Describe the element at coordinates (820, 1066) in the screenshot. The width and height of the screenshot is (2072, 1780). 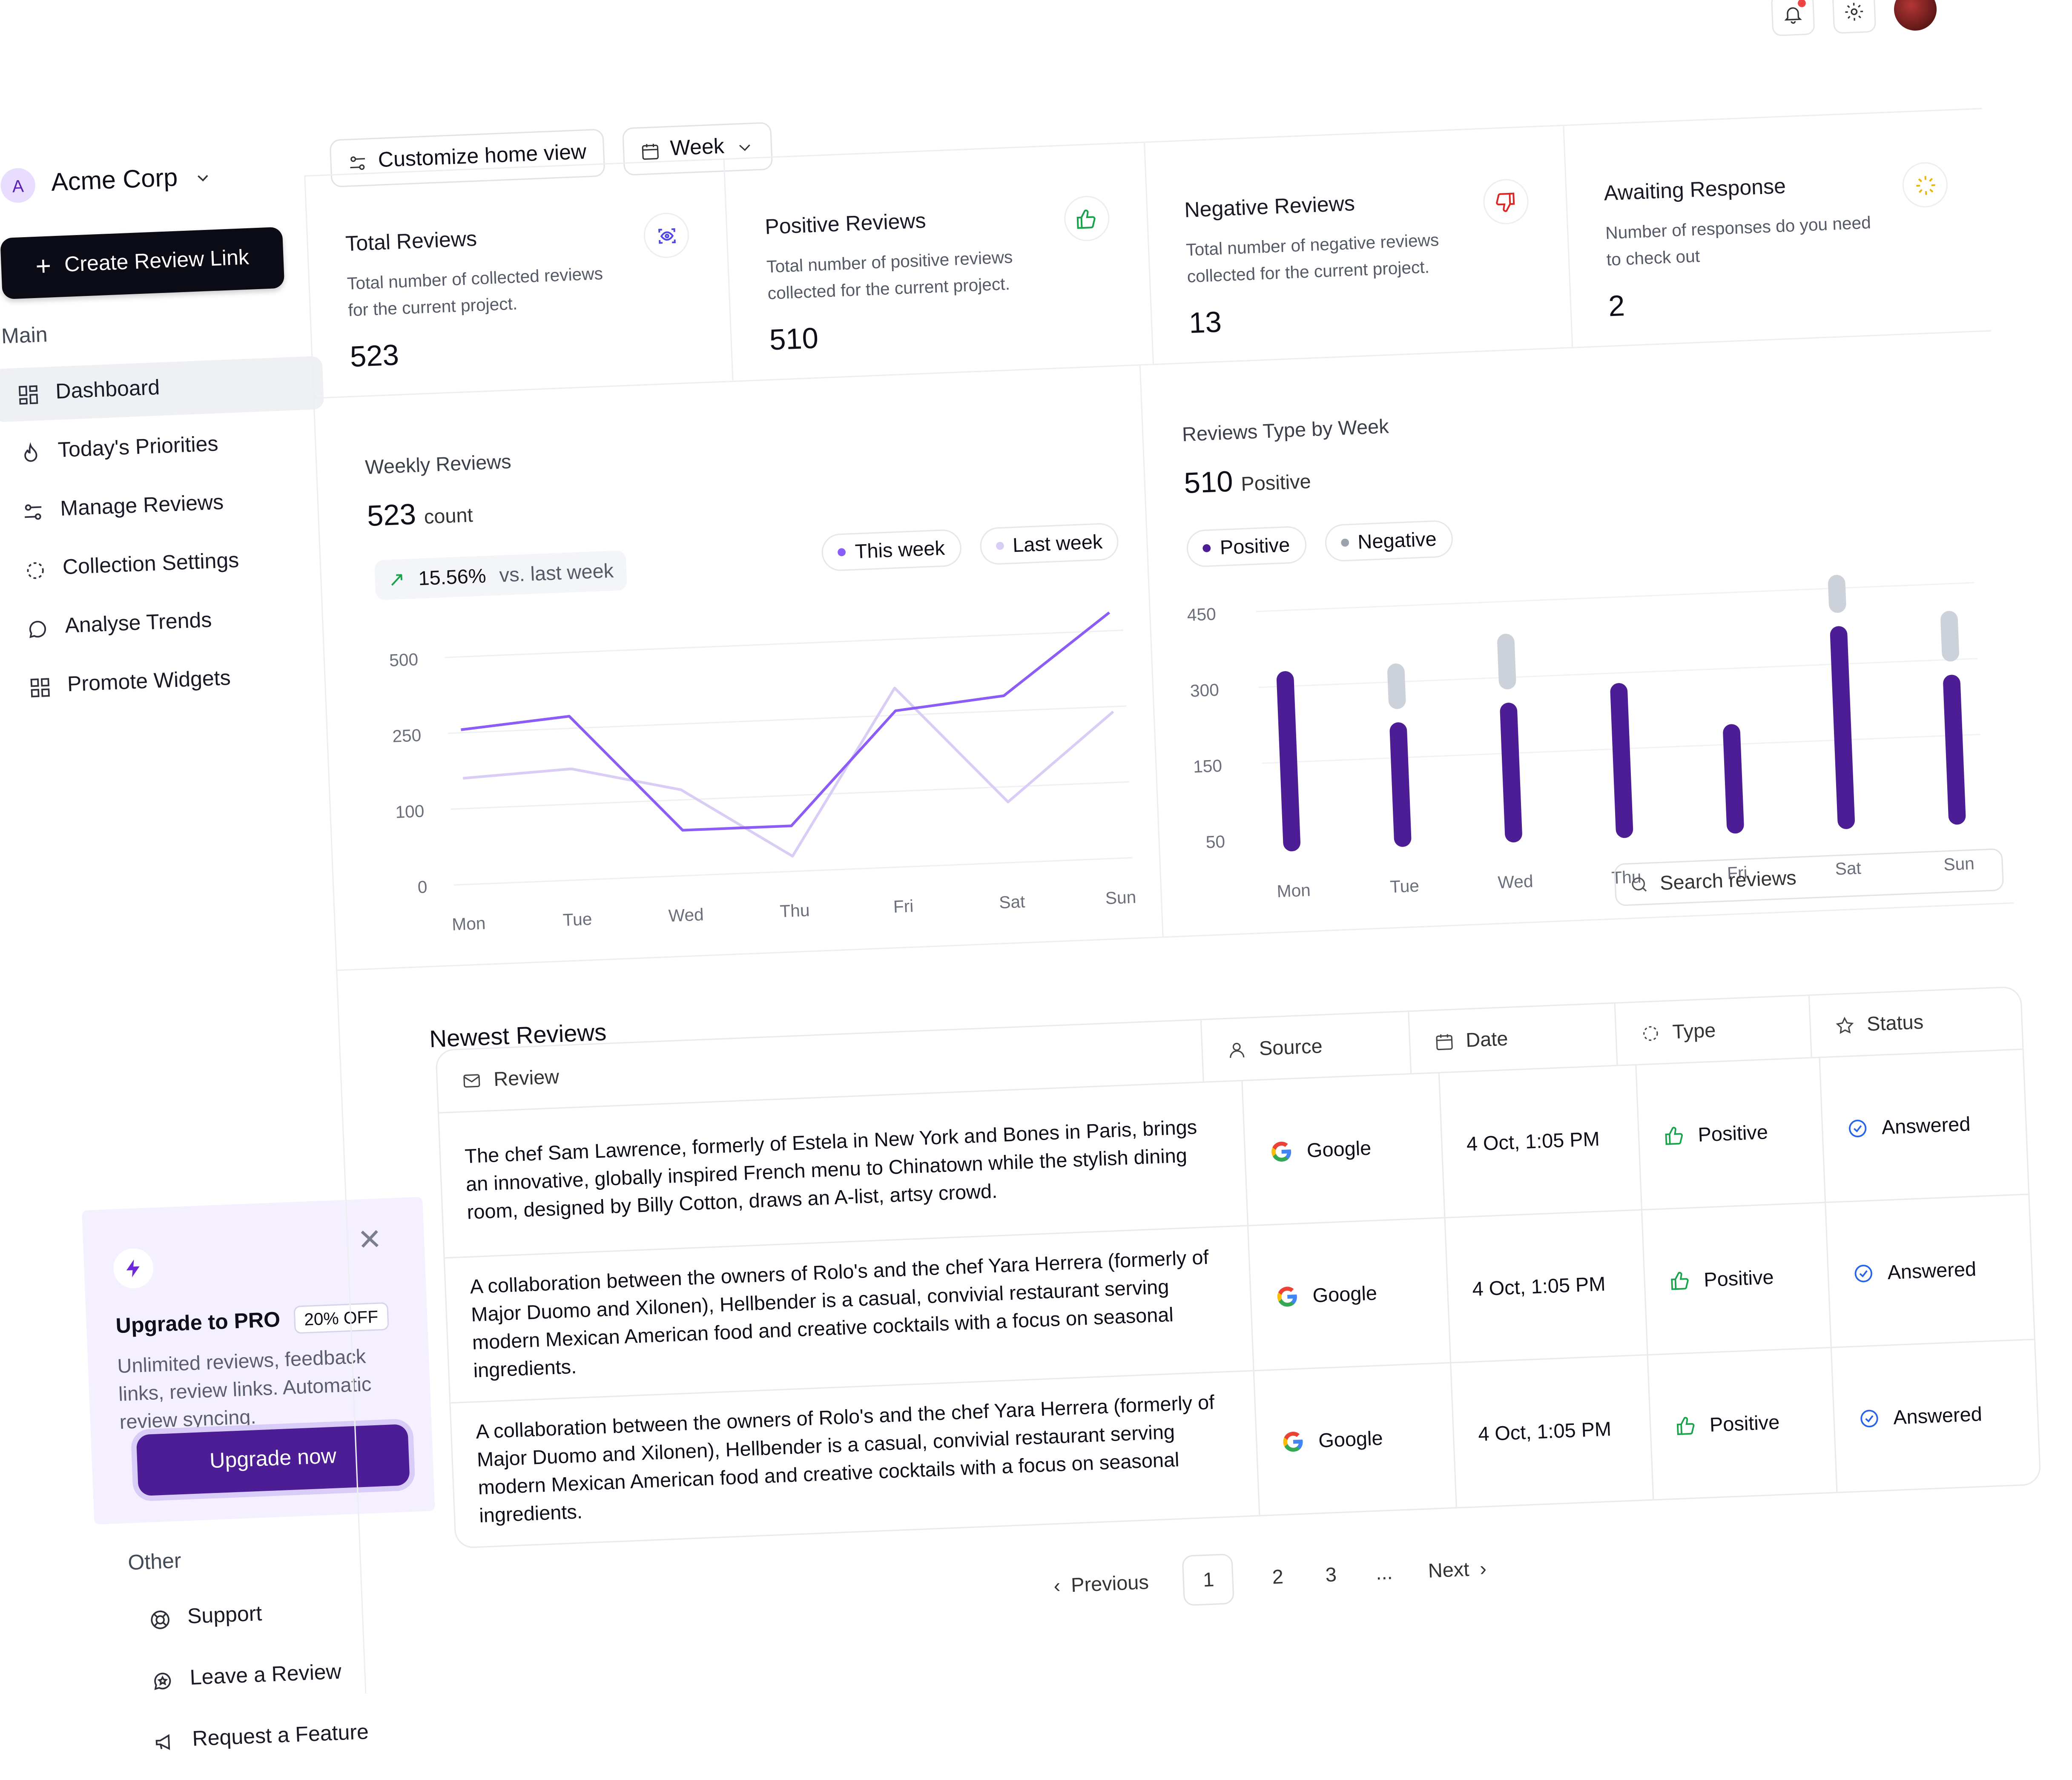
I see `column-review: Review` at that location.